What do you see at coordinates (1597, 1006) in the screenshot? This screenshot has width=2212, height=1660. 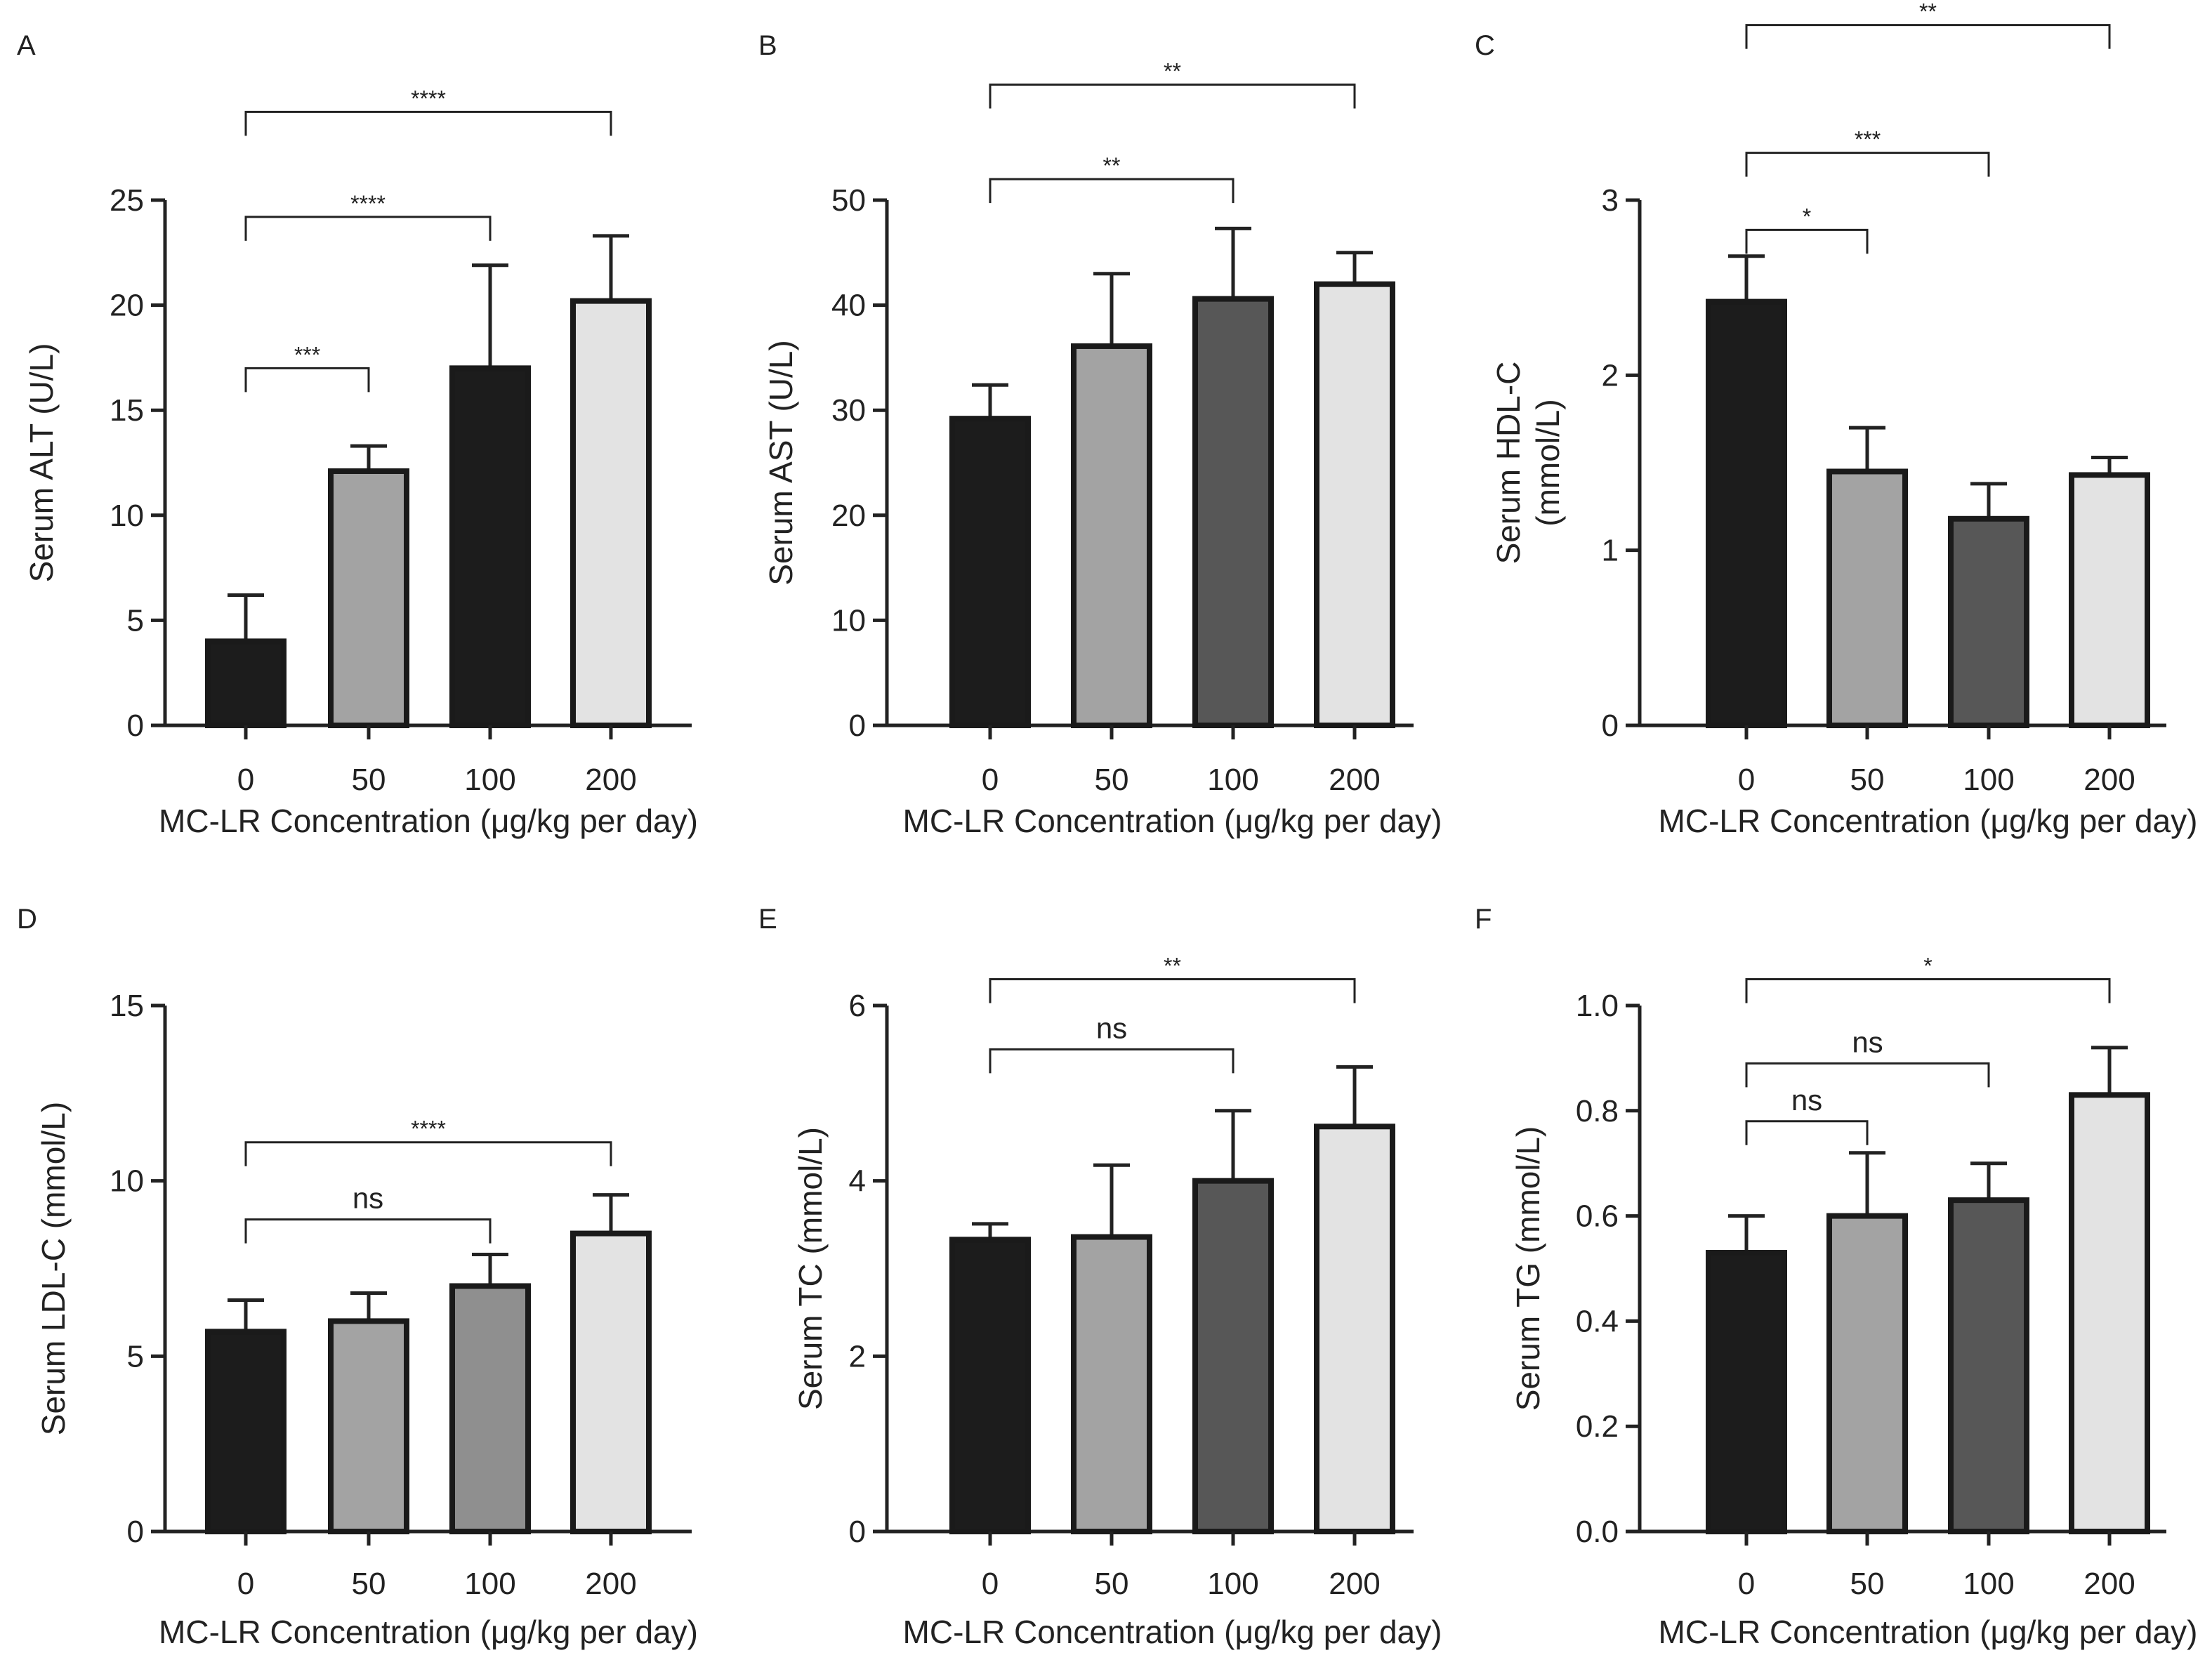 I see `y-tick-label: 1.0` at bounding box center [1597, 1006].